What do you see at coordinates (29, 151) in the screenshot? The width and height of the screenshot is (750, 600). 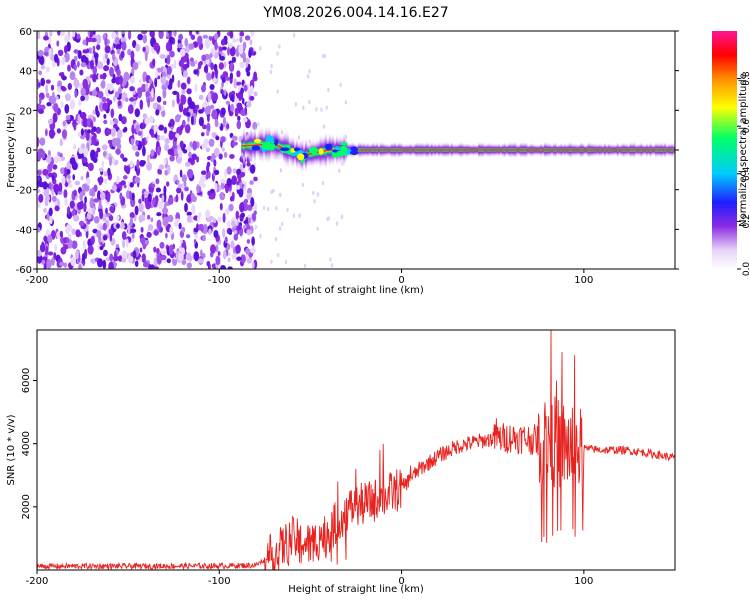 I see `y-tick-label: 0` at bounding box center [29, 151].